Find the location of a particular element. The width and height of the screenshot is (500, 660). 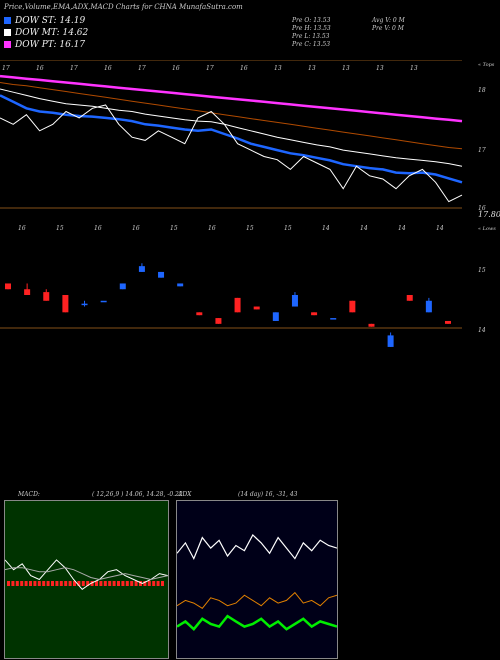

price-right-axis-labels: « Tops 18 17 16 is located at coordinates (486, 137).